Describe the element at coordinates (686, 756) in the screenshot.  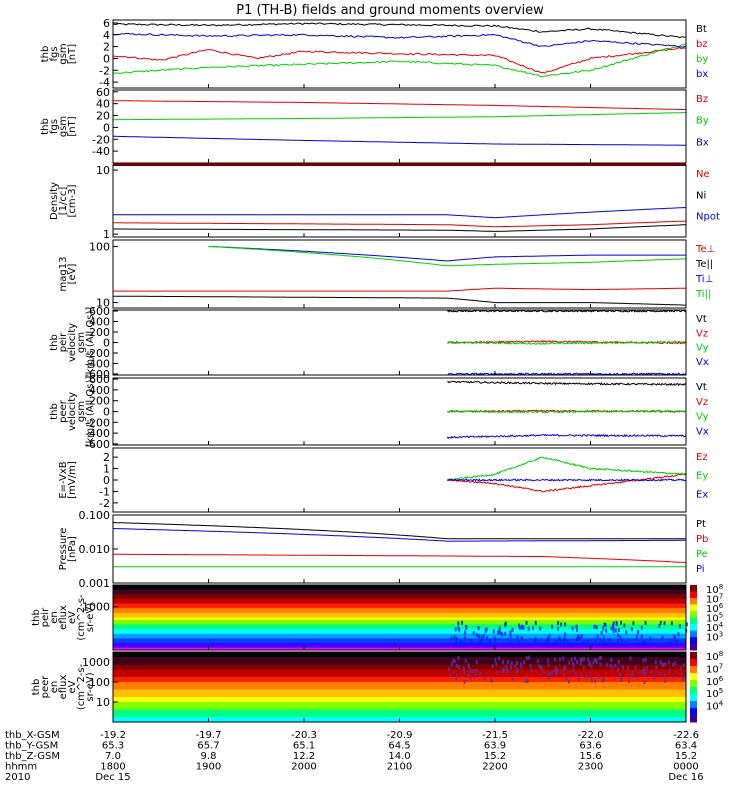
I see `time-row-value: 15.2` at that location.